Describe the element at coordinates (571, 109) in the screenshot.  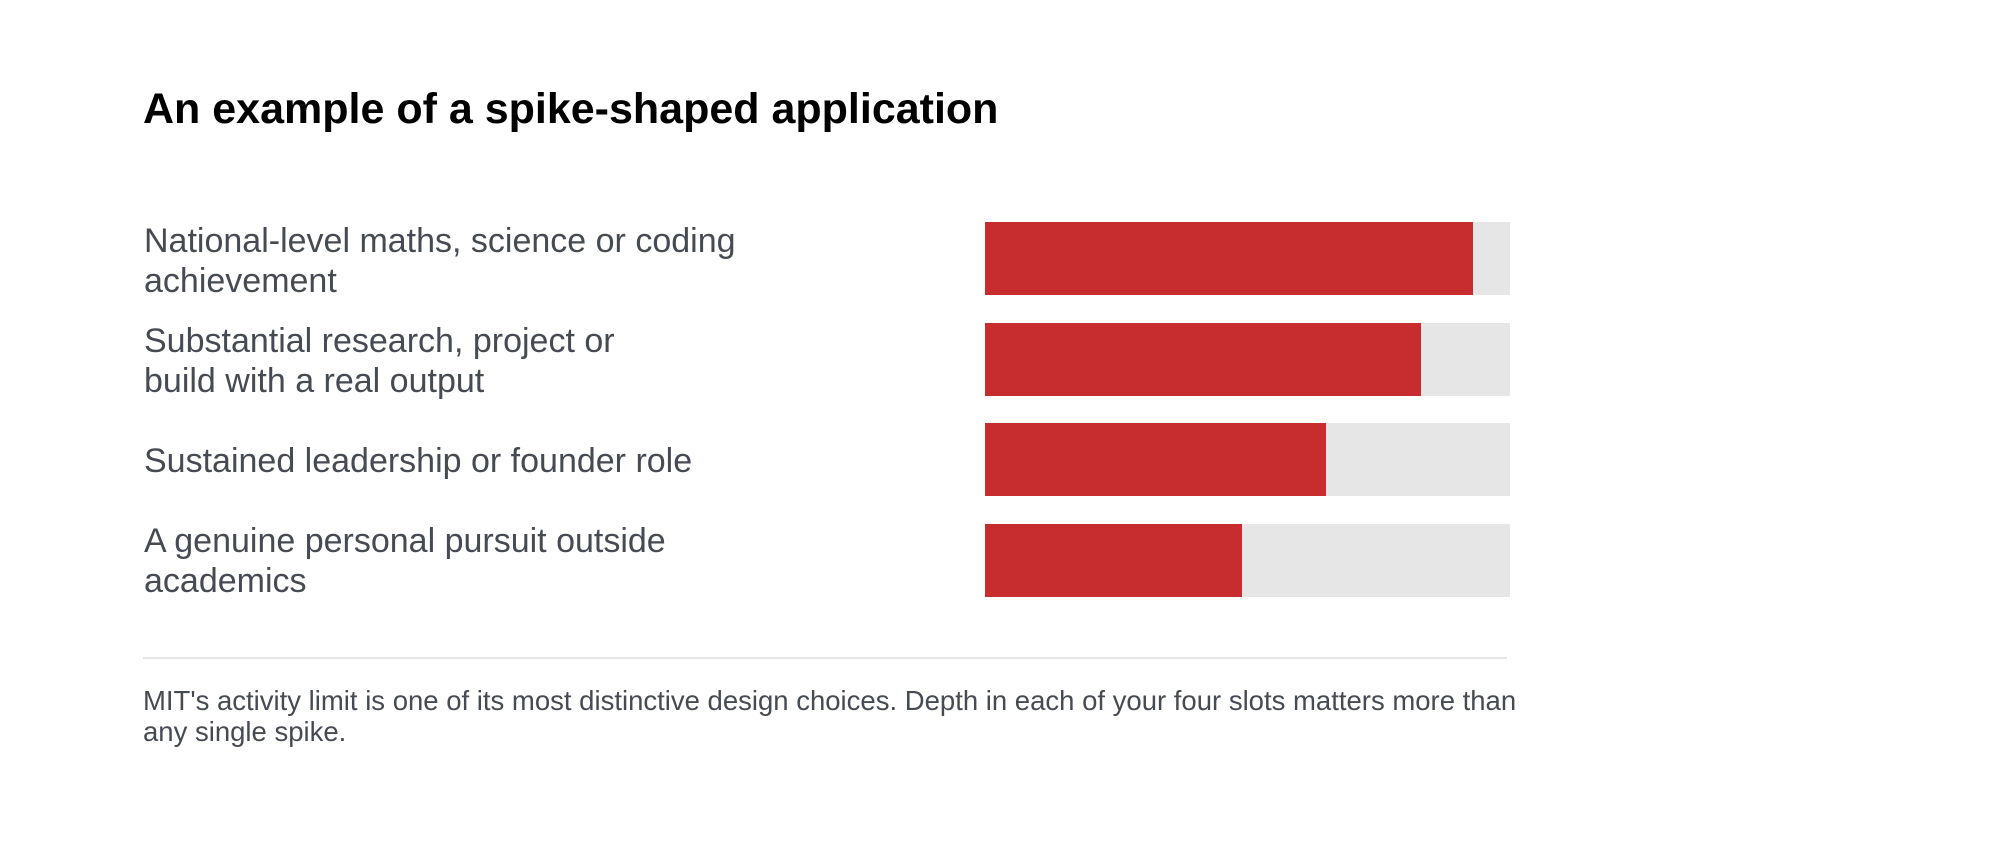
I see `chart-title: An example of a spike-shaped application` at that location.